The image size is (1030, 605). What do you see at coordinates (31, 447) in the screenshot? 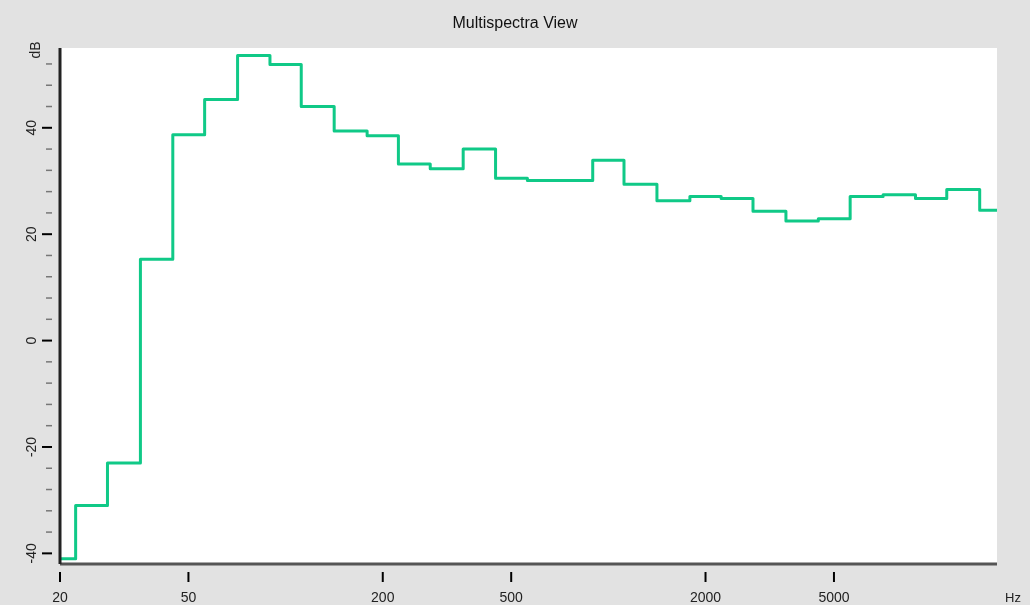
I see `y-tick-label: -20` at bounding box center [31, 447].